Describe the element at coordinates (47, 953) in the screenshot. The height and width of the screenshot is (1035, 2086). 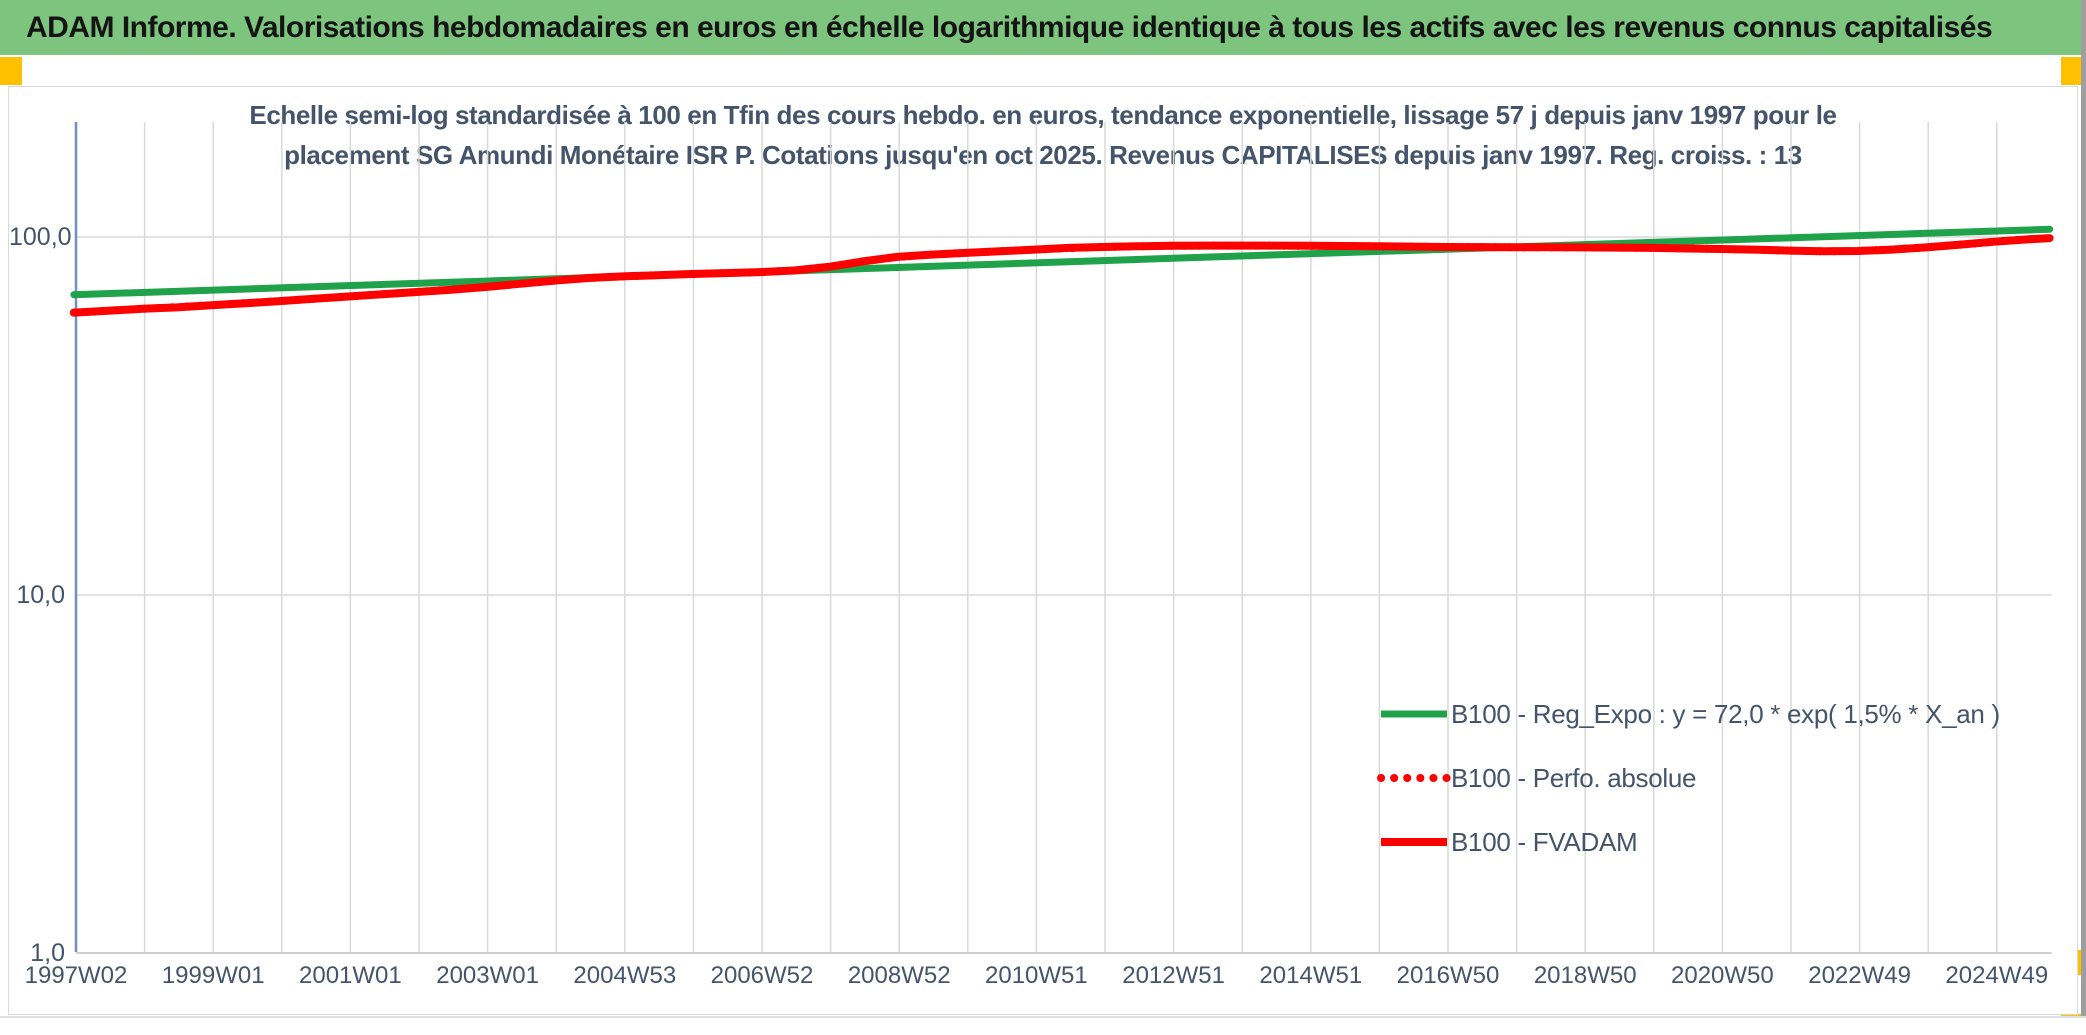
I see `y-tick-label: 1,0` at that location.